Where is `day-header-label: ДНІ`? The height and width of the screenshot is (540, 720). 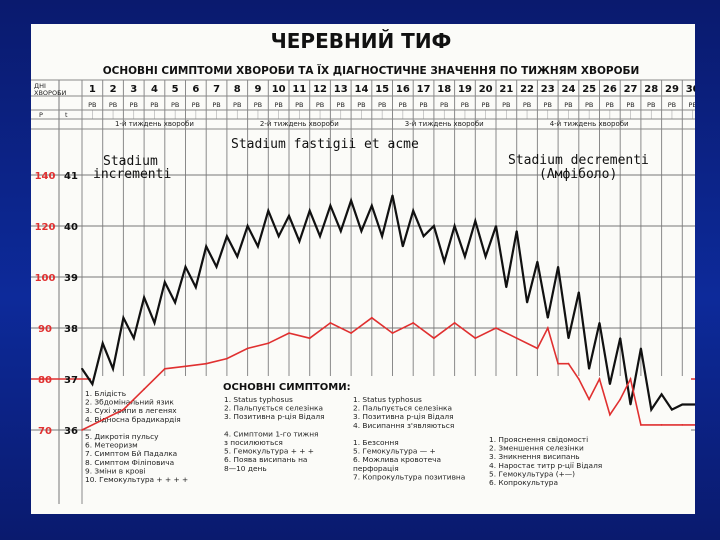 day-header-label: ДНІ is located at coordinates (40, 86).